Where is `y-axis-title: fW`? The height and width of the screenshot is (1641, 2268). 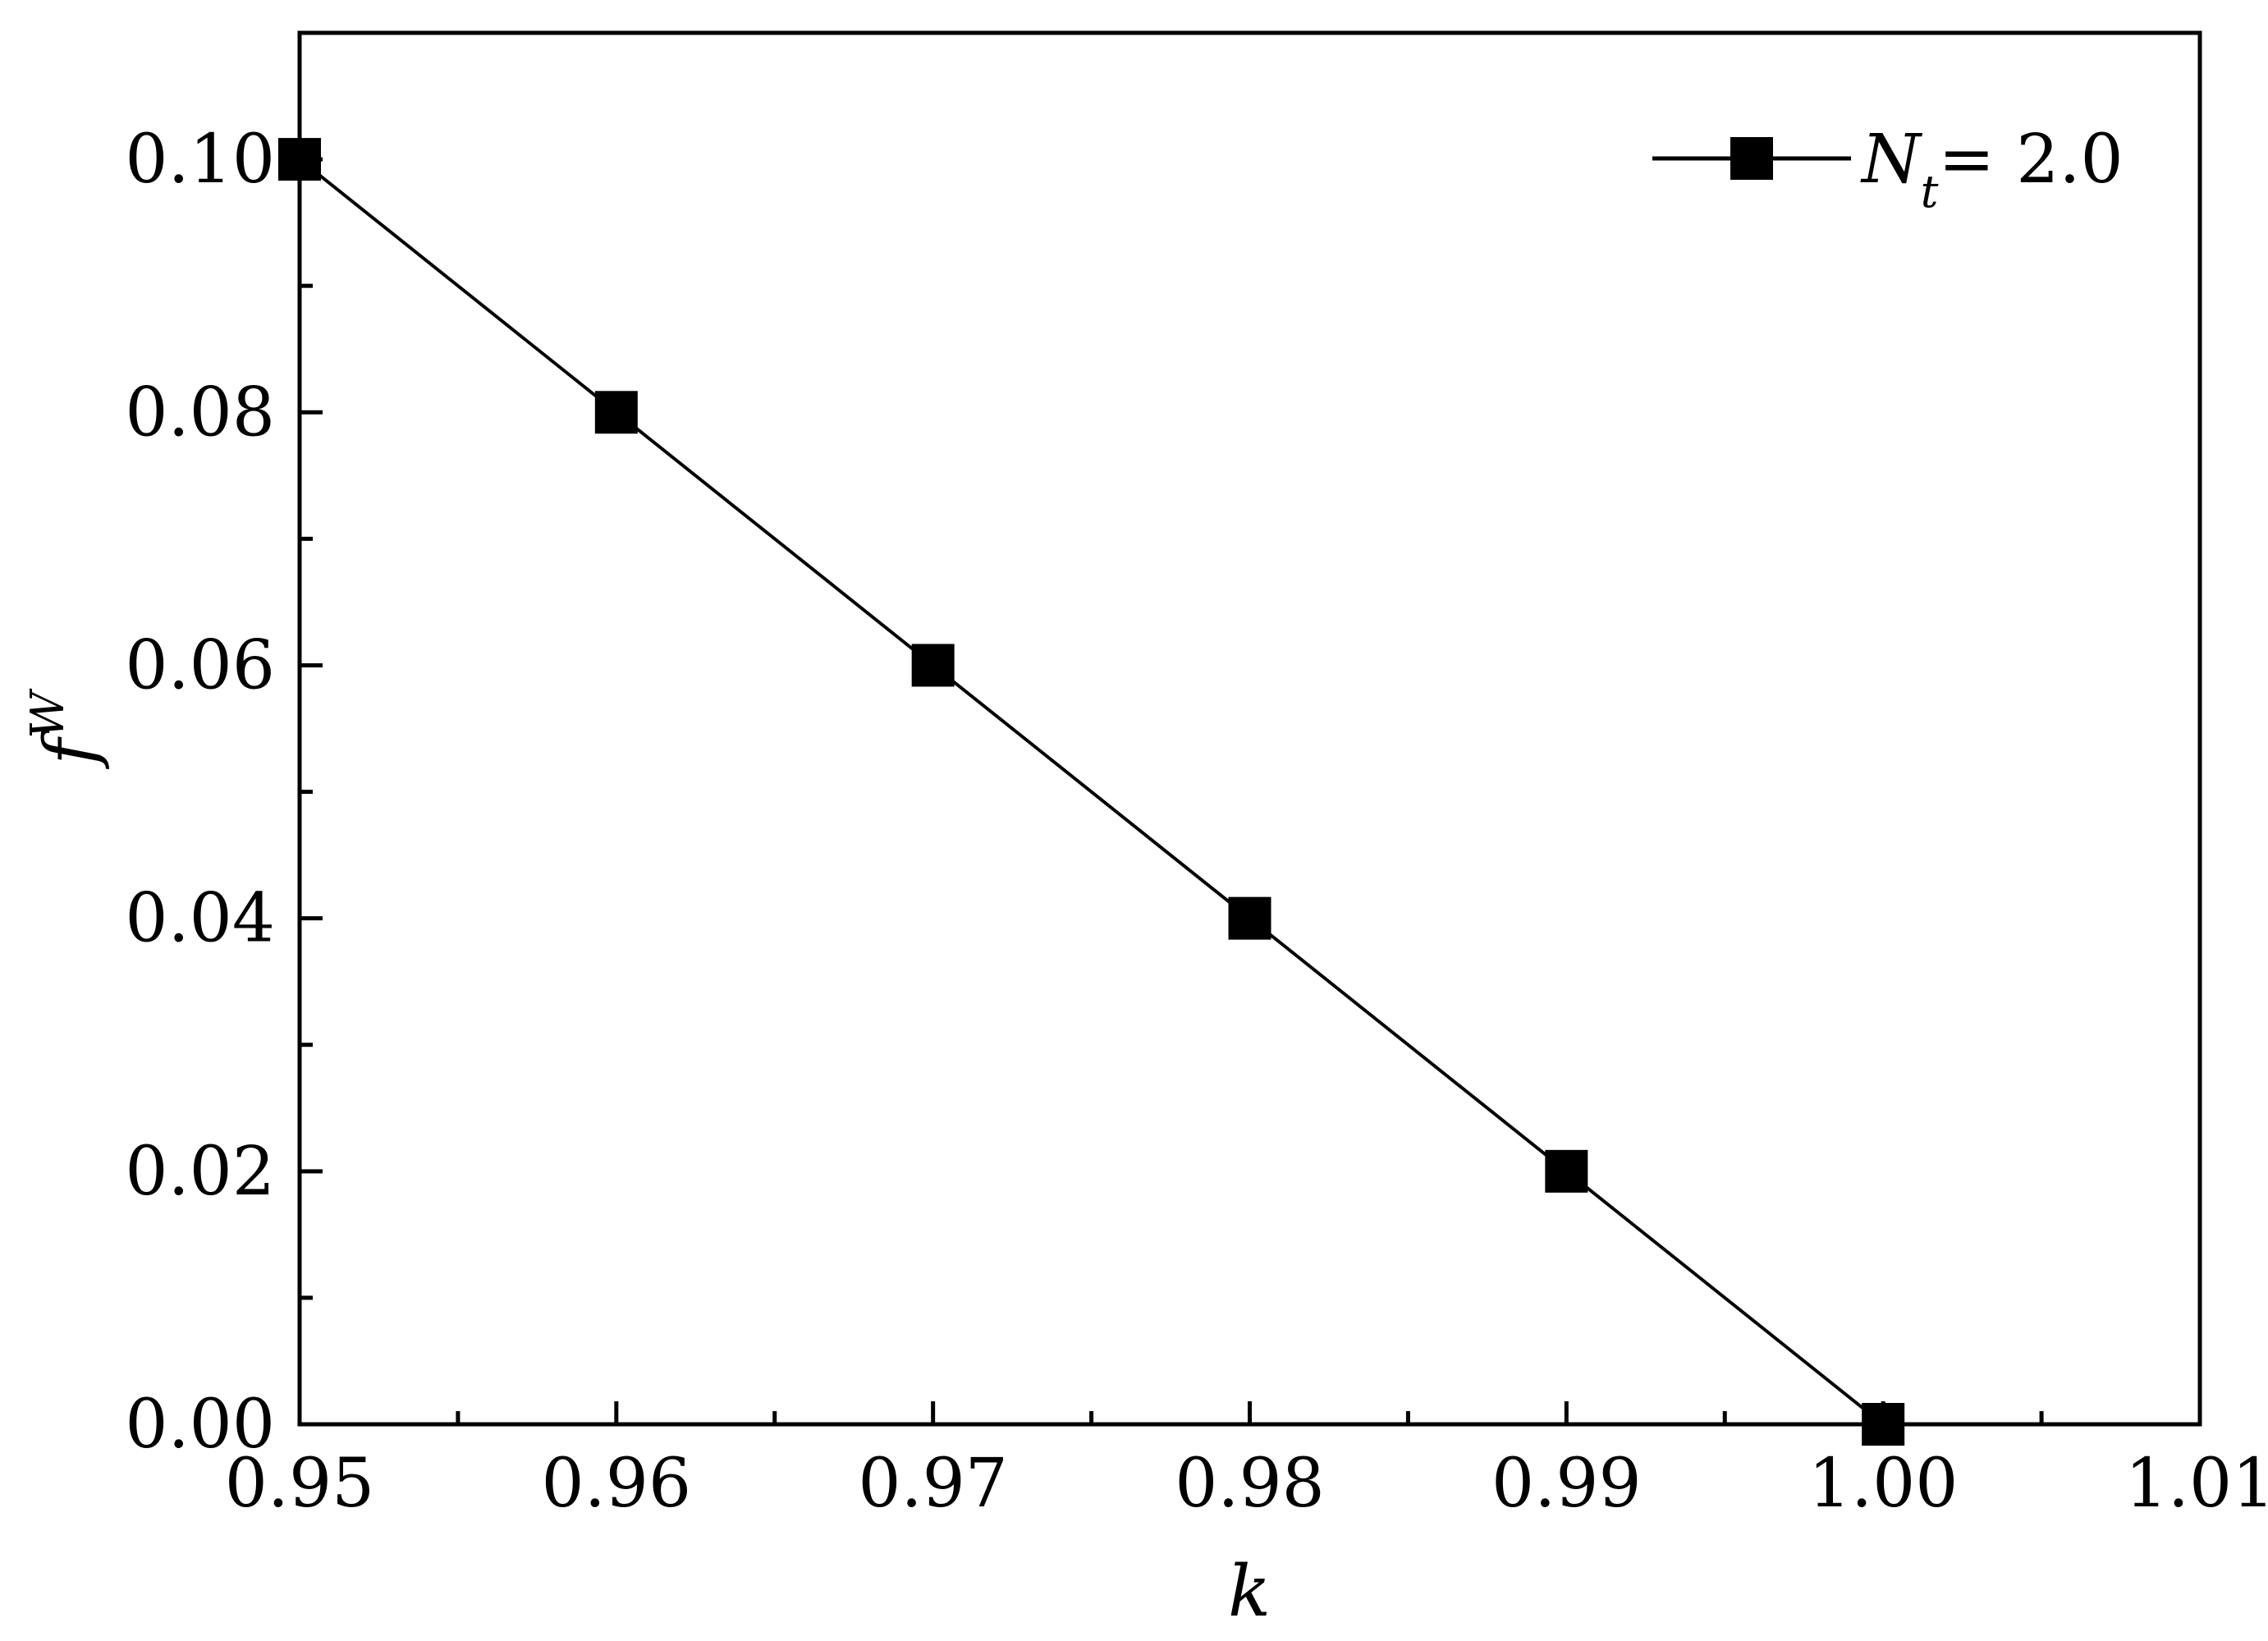 y-axis-title: fW is located at coordinates (66, 729).